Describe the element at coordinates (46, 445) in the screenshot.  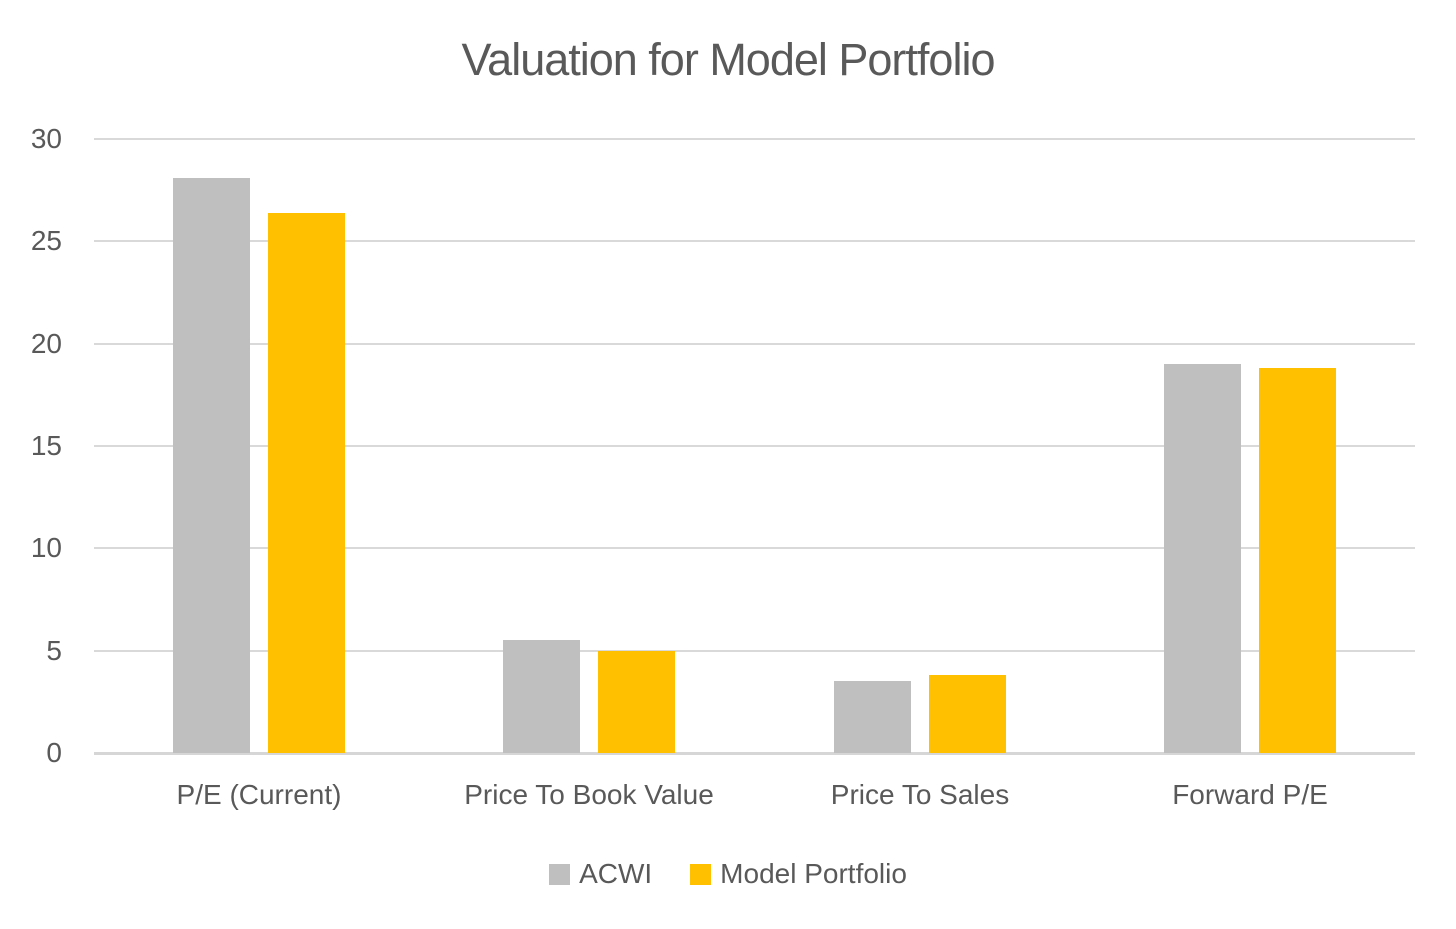
I see `y-tick-label-15: 15` at that location.